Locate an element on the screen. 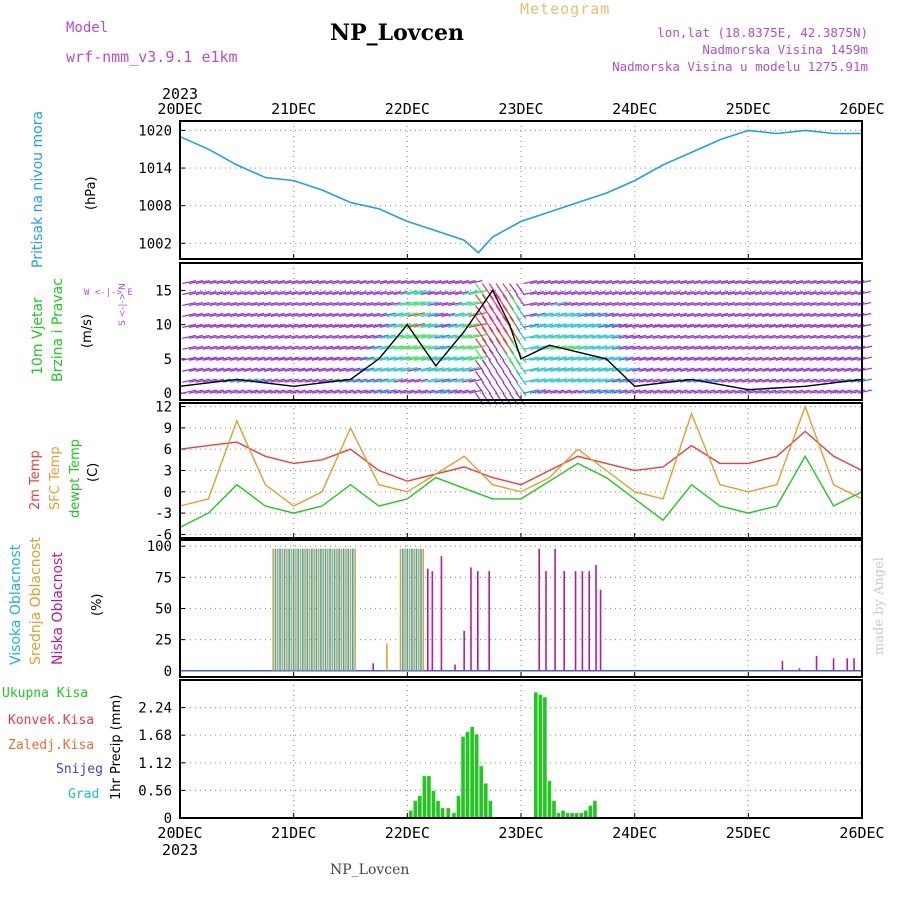 The width and height of the screenshot is (900, 900). bottom-time-tick-label: 21DEC is located at coordinates (293, 833).